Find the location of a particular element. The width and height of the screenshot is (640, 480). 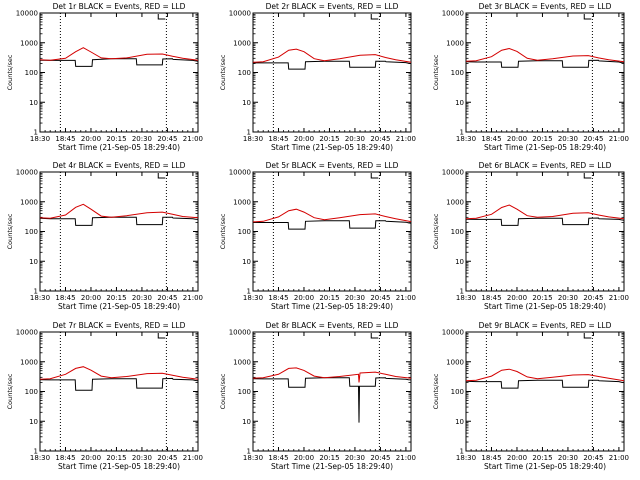

plot-title: Det 4r BLACK = Events, RED = LLD is located at coordinates (119, 165).